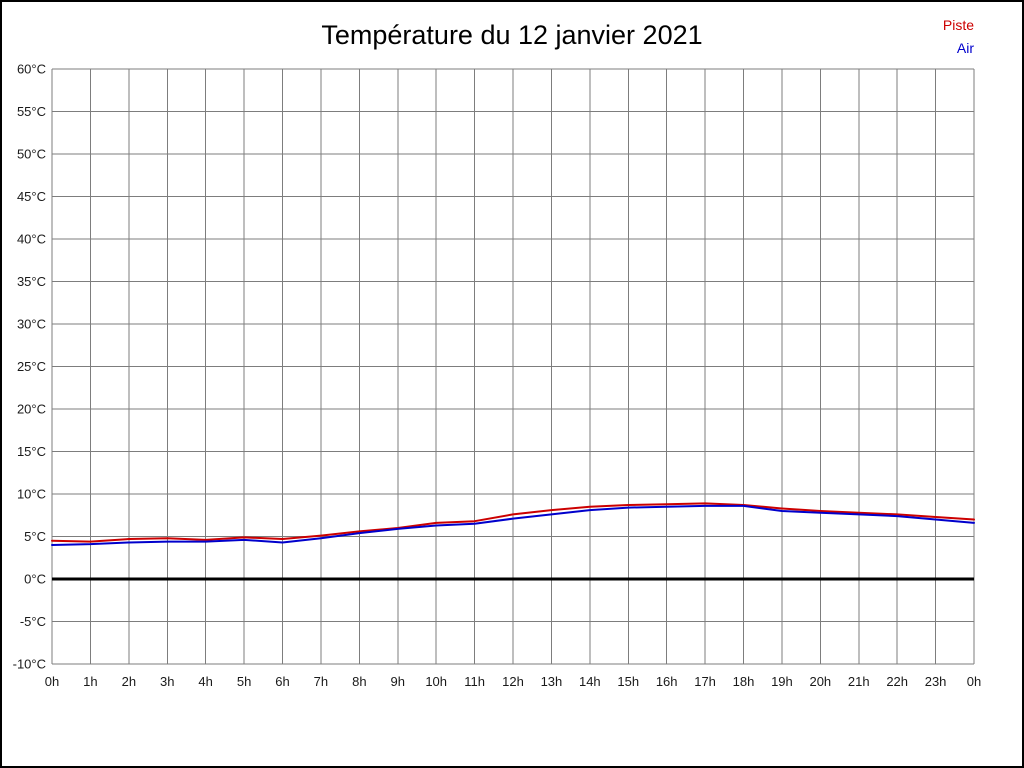  What do you see at coordinates (744, 681) in the screenshot?
I see `x-tick-label: 18h` at bounding box center [744, 681].